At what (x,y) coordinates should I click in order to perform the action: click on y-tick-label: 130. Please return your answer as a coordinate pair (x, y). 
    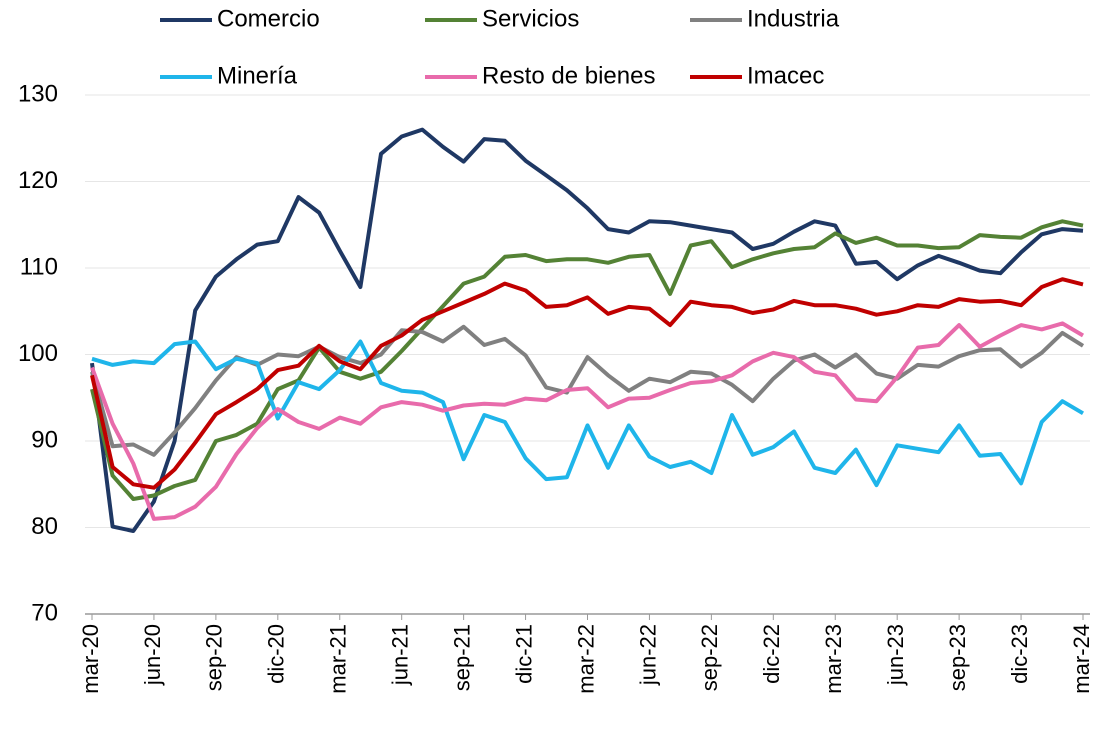
    Looking at the image, I should click on (38, 93).